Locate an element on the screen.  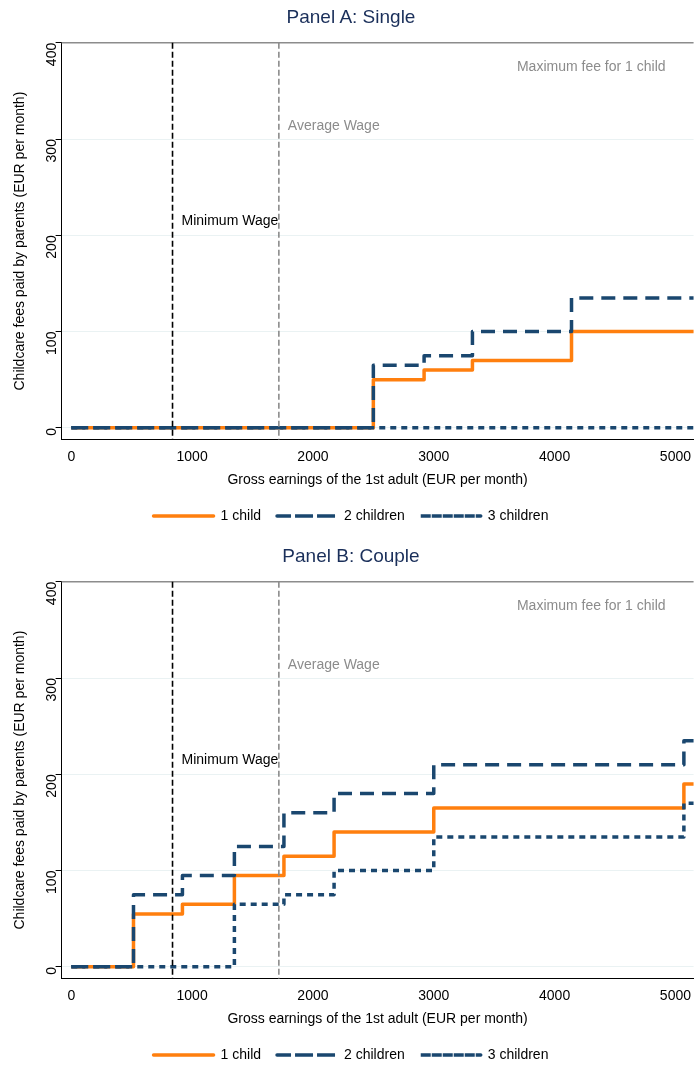
chart-title: Panel B: Couple is located at coordinates (351, 555).